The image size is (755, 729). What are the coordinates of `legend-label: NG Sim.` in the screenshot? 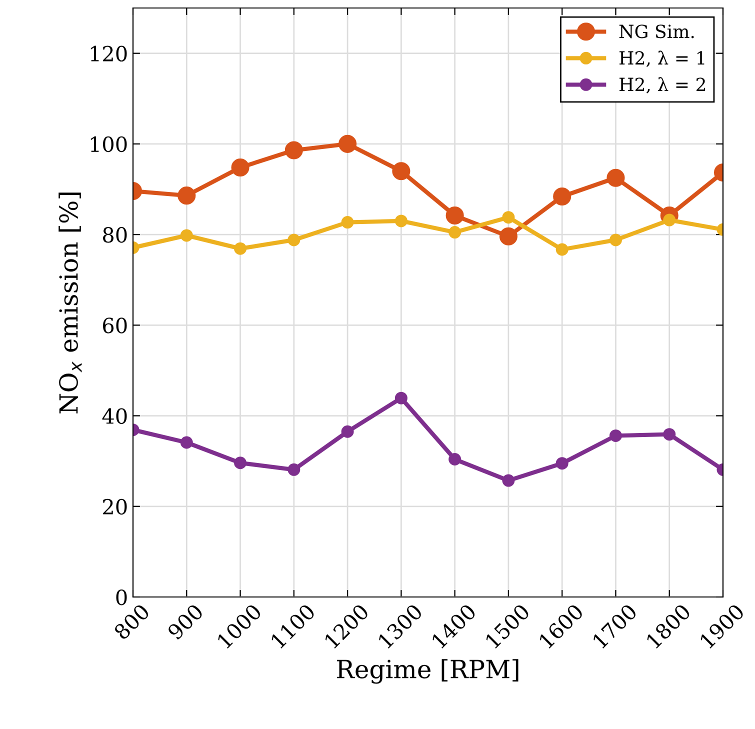 It's located at (656, 31).